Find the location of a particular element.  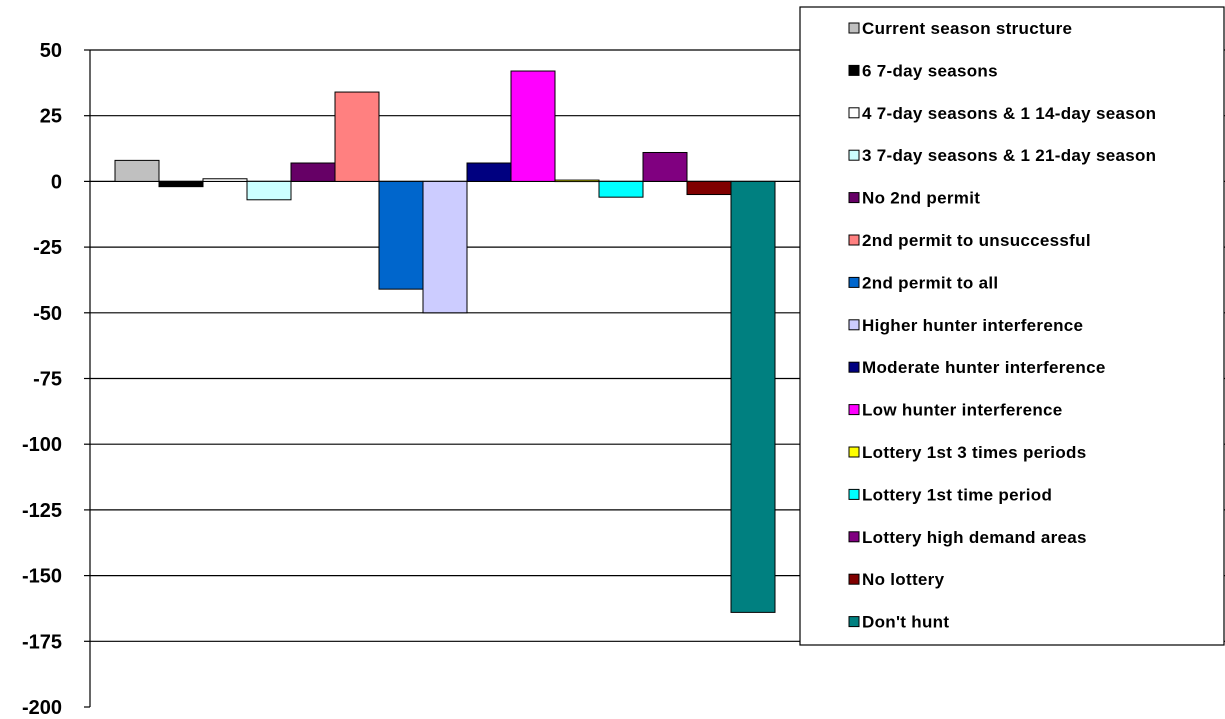

y-tick-label: -175 is located at coordinates (42, 642).